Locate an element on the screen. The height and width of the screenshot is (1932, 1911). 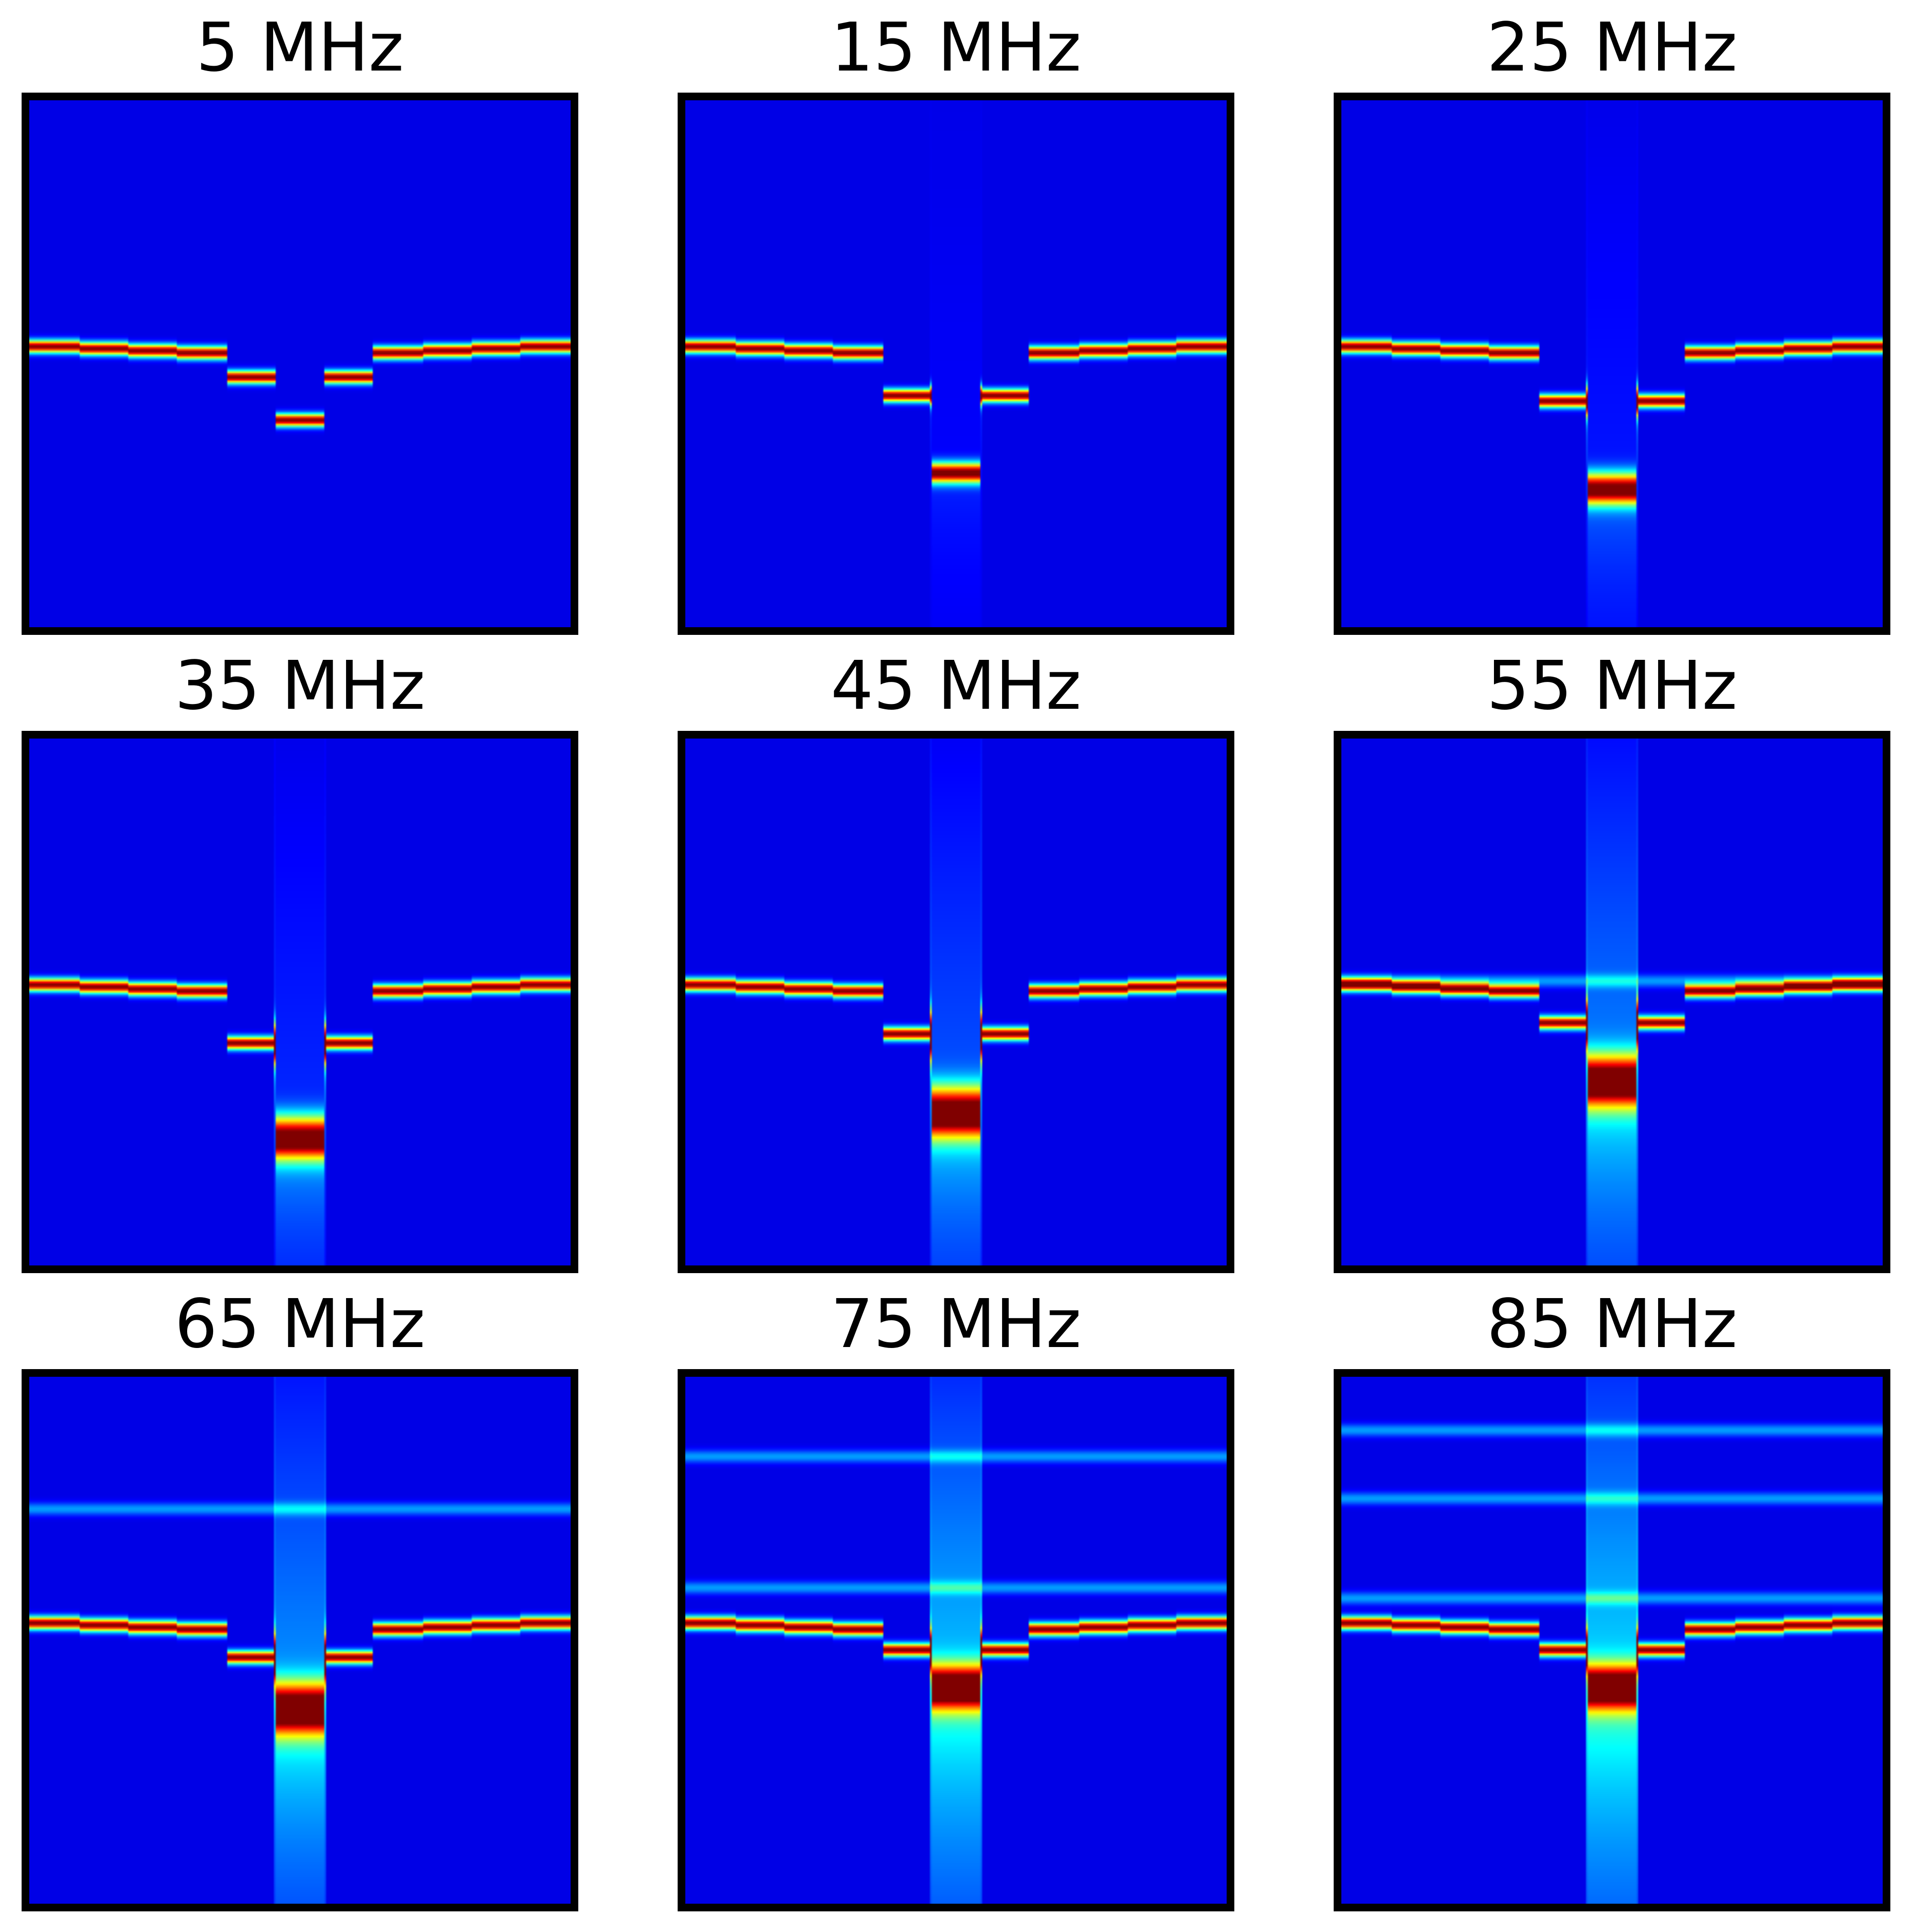
panel-45mhz: 45 MHz is located at coordinates (956, 961).